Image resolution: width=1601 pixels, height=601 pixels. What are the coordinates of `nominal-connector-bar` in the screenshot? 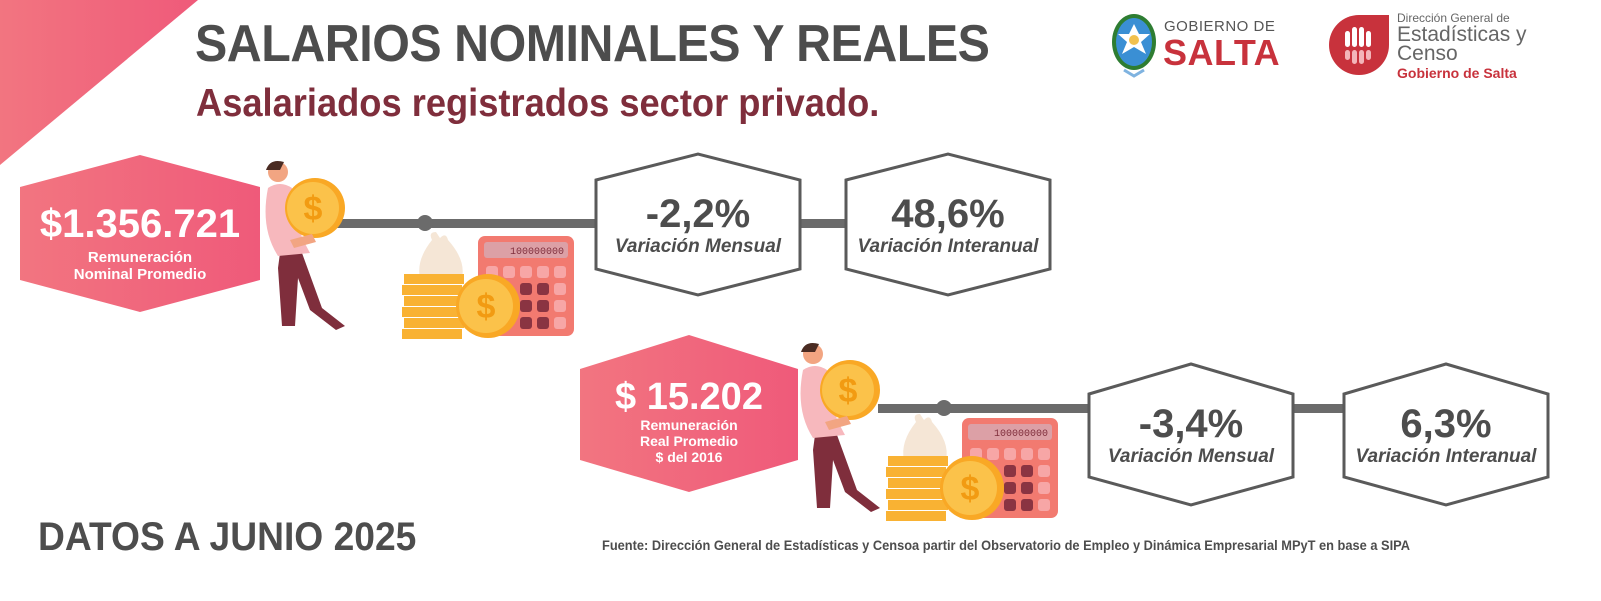 It's located at (466, 223).